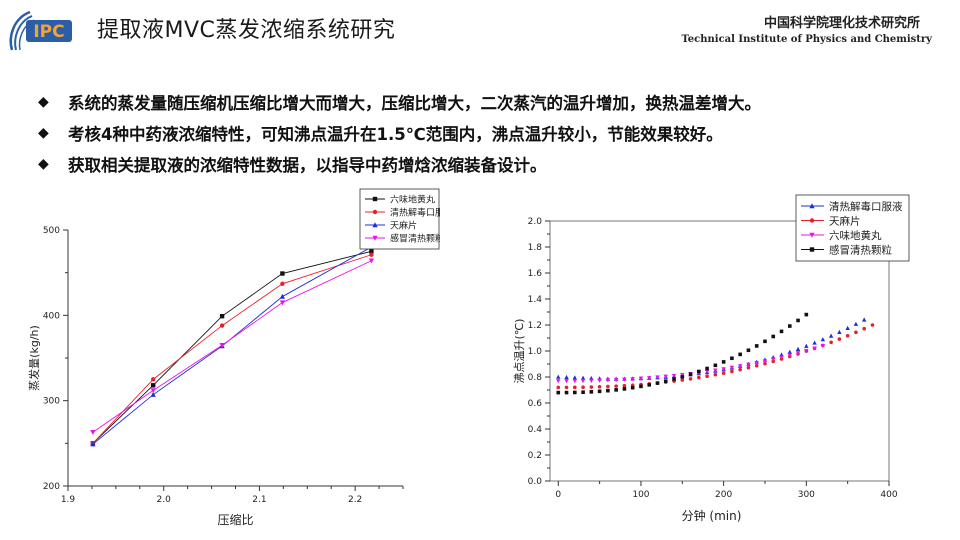  Describe the element at coordinates (259, 500) in the screenshot. I see `x-tick-label: 2.1` at that location.